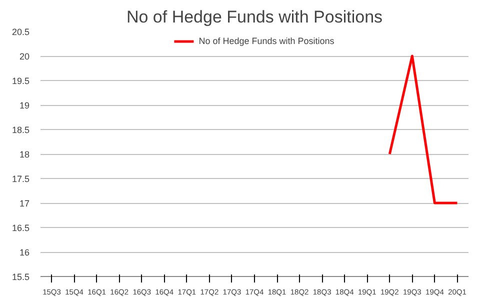 The height and width of the screenshot is (306, 480). Describe the element at coordinates (24, 253) in the screenshot. I see `y-tick-label: 16` at that location.